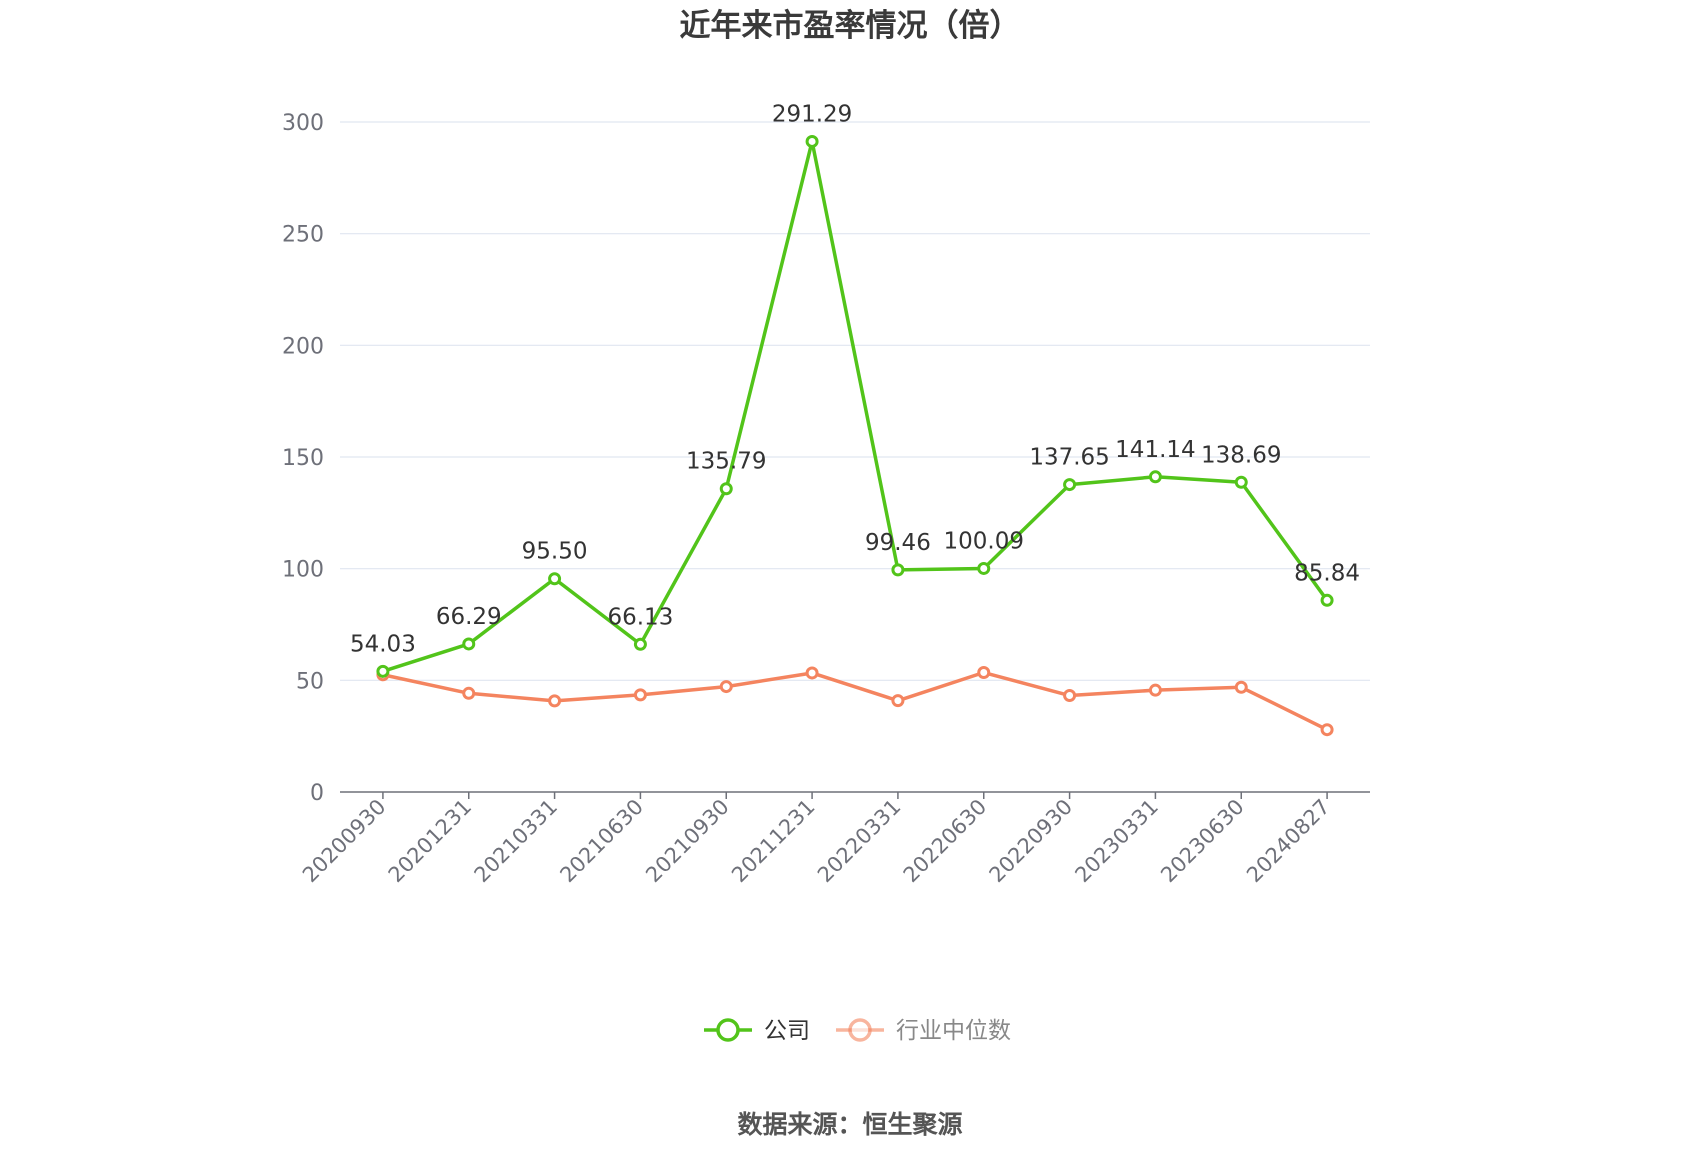  What do you see at coordinates (555, 552) in the screenshot?
I see `data-label: 95.50` at bounding box center [555, 552].